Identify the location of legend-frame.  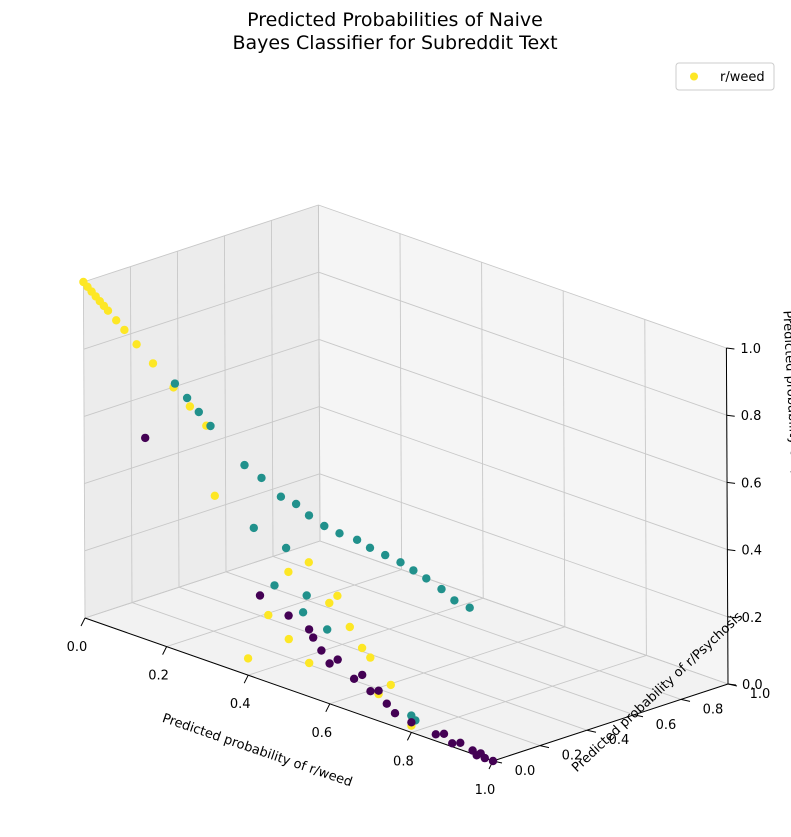
(725, 76).